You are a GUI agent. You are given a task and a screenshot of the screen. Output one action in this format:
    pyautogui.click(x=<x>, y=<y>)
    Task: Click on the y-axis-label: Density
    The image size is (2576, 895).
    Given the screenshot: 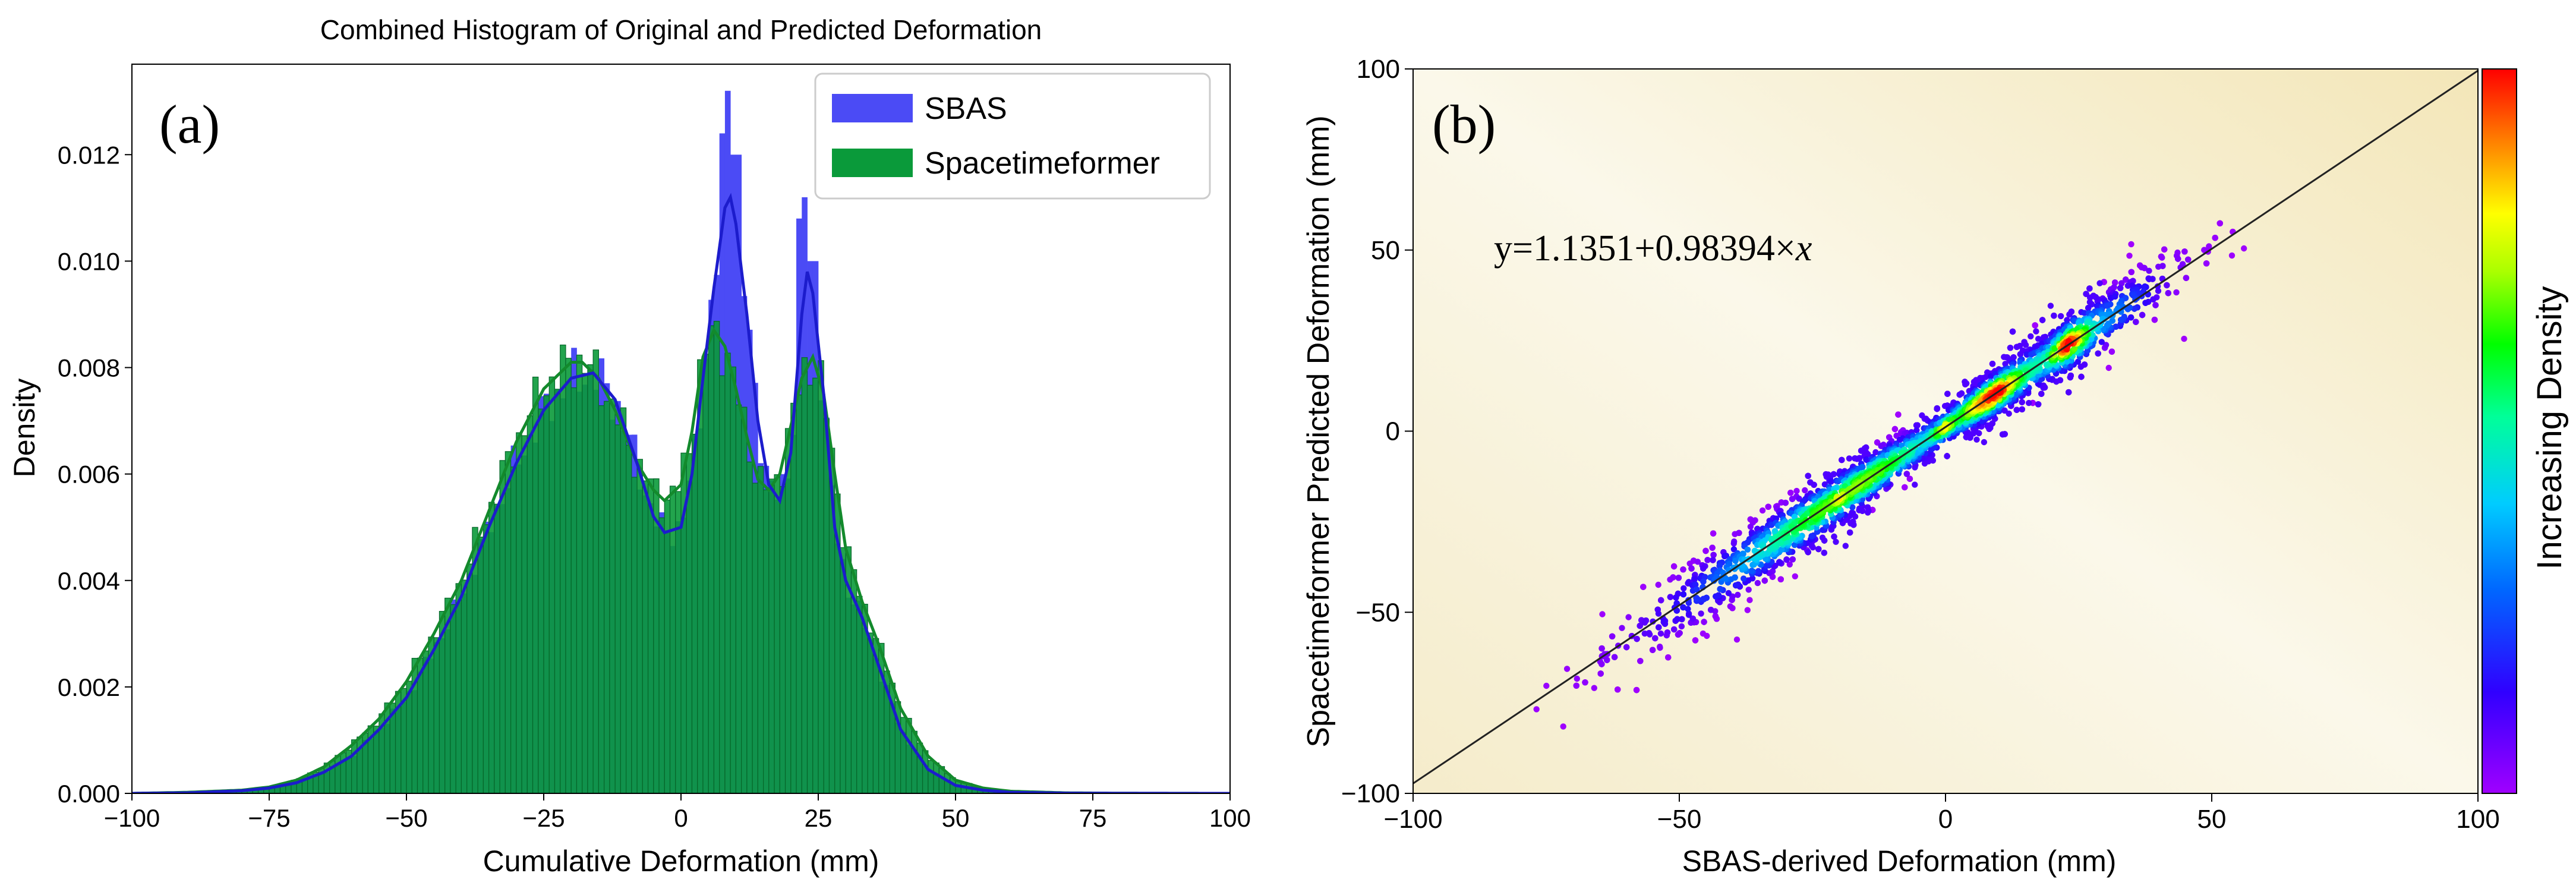 What is the action you would take?
    pyautogui.click(x=24, y=428)
    